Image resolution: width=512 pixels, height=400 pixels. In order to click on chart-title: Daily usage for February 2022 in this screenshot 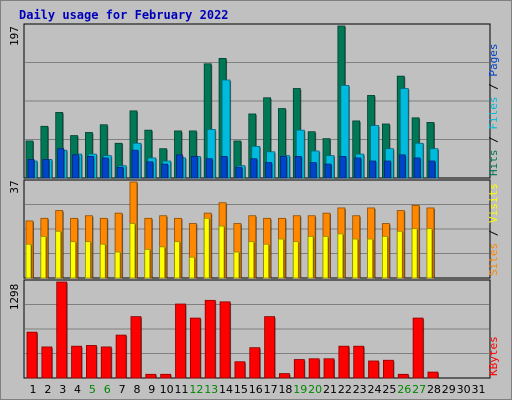, I will do `click(124, 15)`.